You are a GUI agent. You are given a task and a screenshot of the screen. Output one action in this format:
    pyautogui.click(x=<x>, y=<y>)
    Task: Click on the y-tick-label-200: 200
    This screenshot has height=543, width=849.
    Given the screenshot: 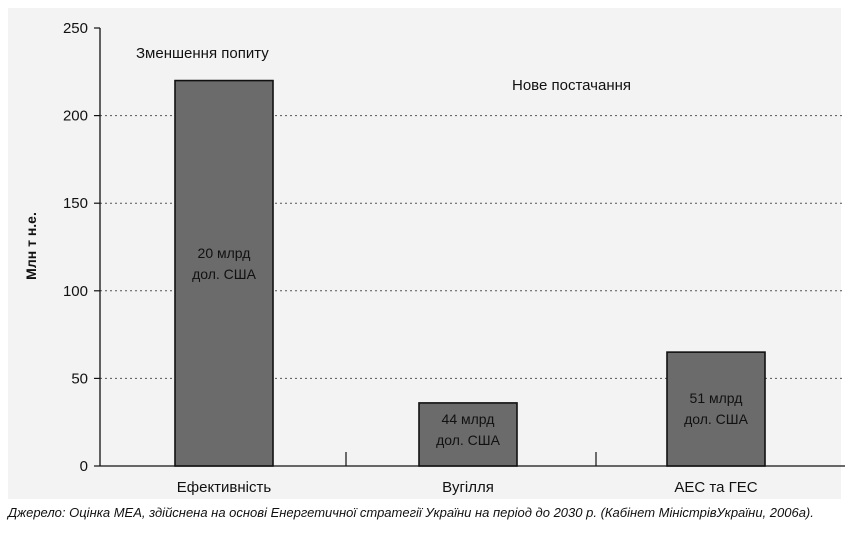 What is the action you would take?
    pyautogui.click(x=75, y=116)
    